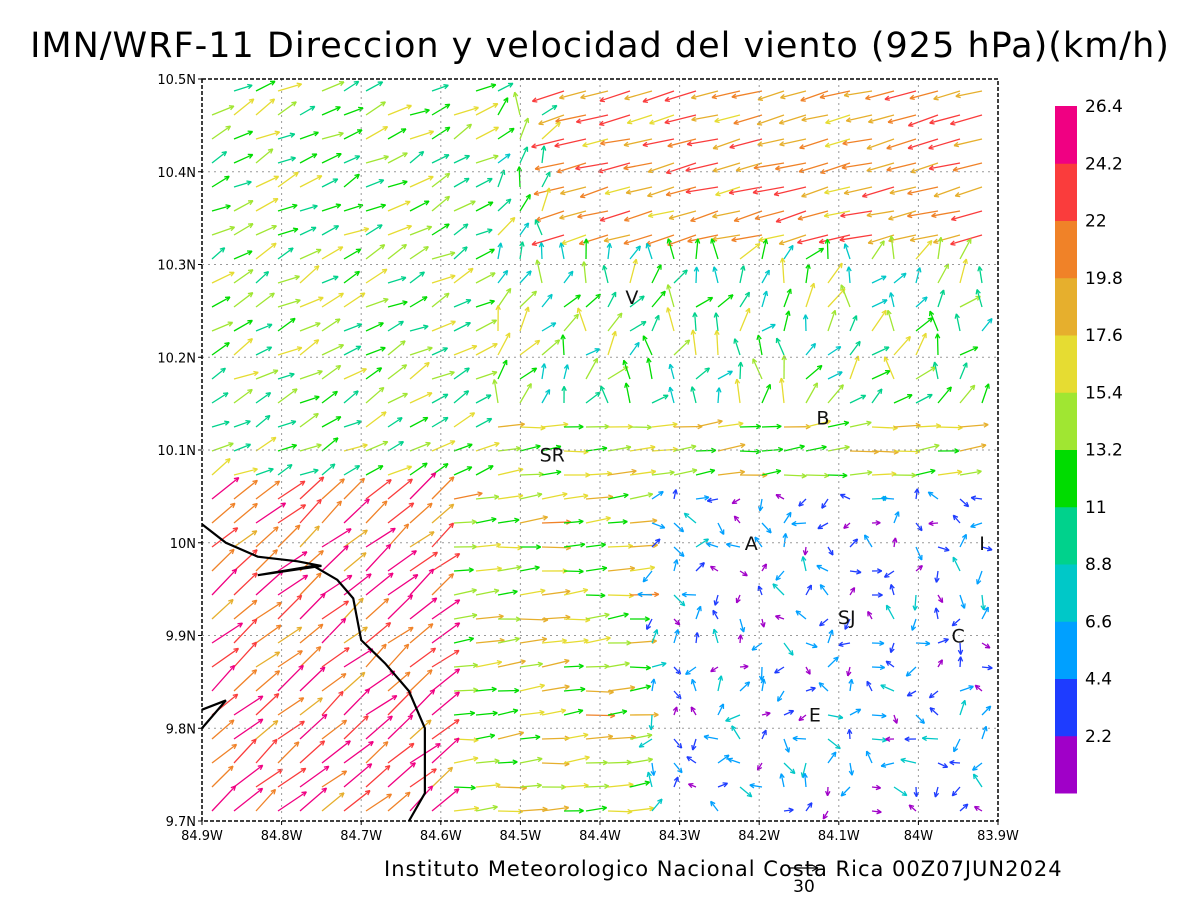  Describe the element at coordinates (181, 729) in the screenshot. I see `lat-tick-label: 9.8N` at that location.